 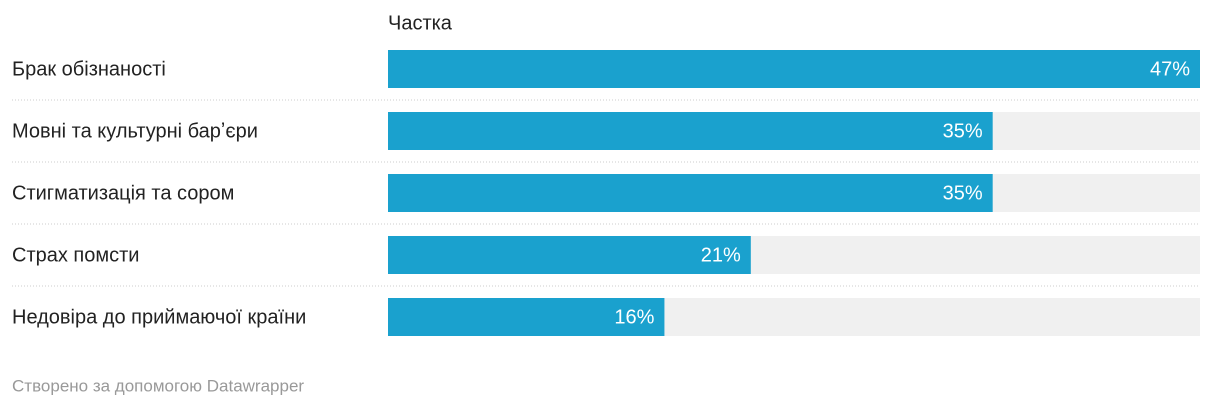 What do you see at coordinates (123, 193) in the screenshot?
I see `category-label: Стигматизація та сором` at bounding box center [123, 193].